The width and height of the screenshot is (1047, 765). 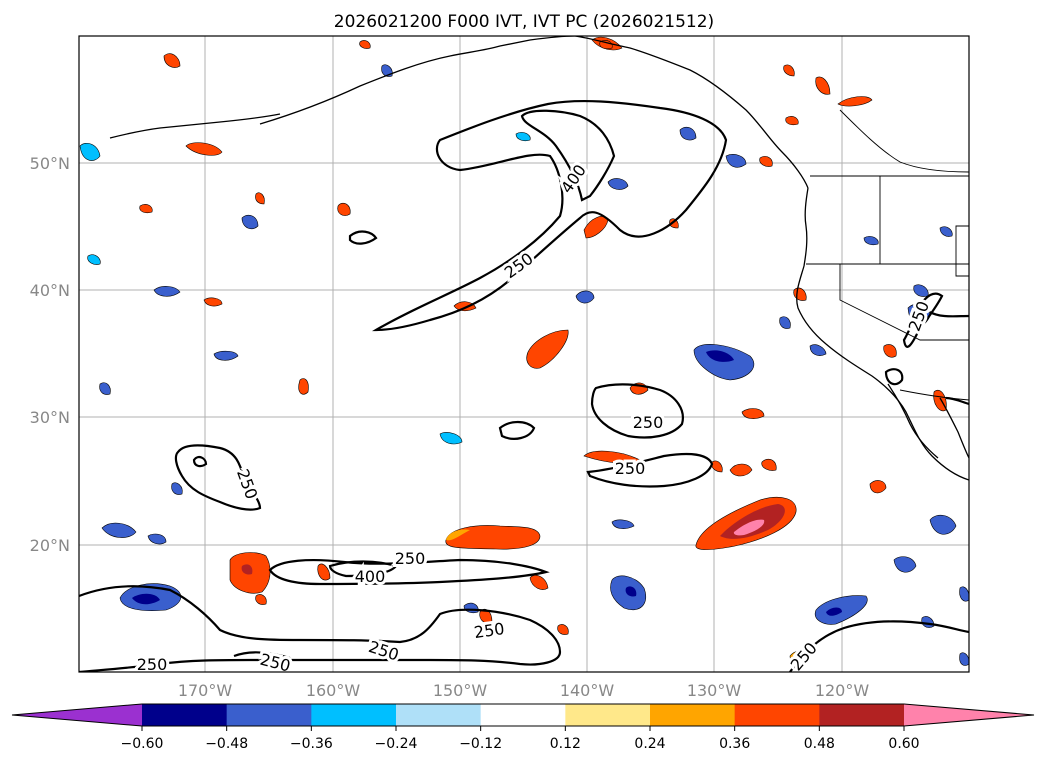 I want to click on us-west-coastline, so click(x=882, y=373).